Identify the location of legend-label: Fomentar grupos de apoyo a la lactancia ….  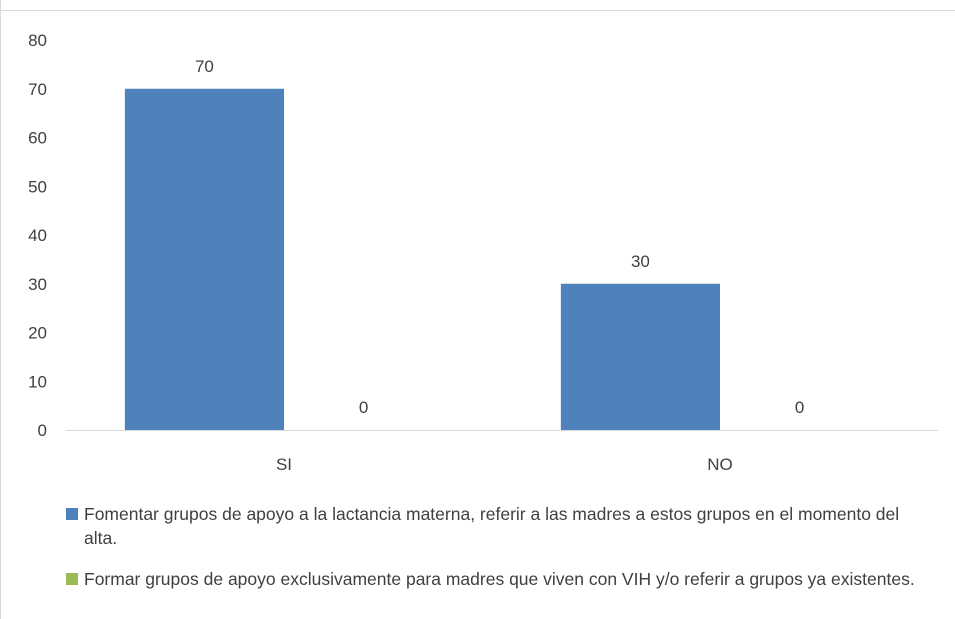
(492, 526).